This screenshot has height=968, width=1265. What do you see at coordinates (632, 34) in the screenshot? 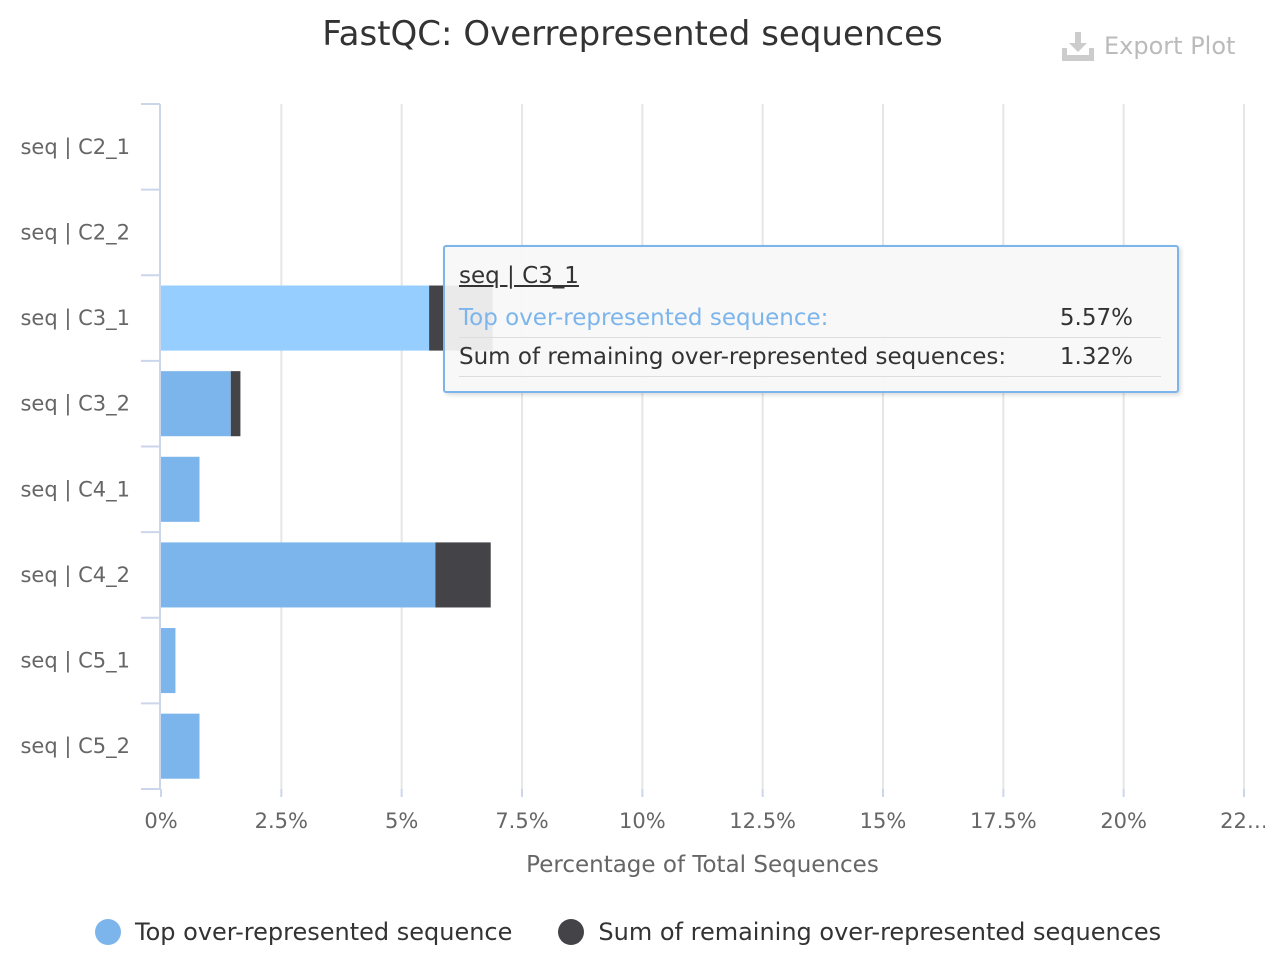
I see `chart-title: FastQC: Overrepresented sequences` at bounding box center [632, 34].